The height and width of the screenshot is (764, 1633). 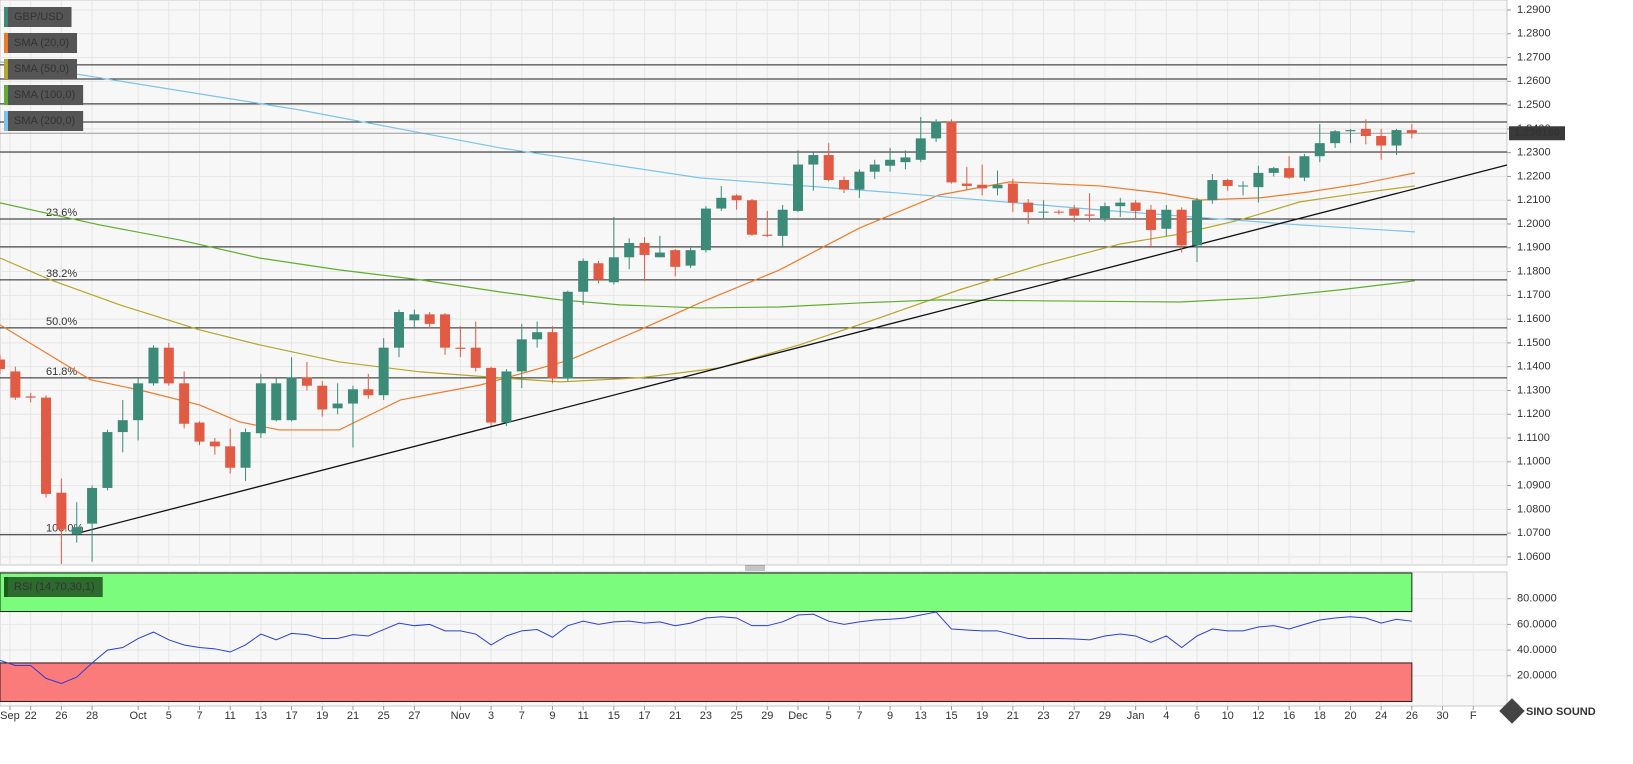 I want to click on x-tick-label: 18, so click(x=1320, y=716).